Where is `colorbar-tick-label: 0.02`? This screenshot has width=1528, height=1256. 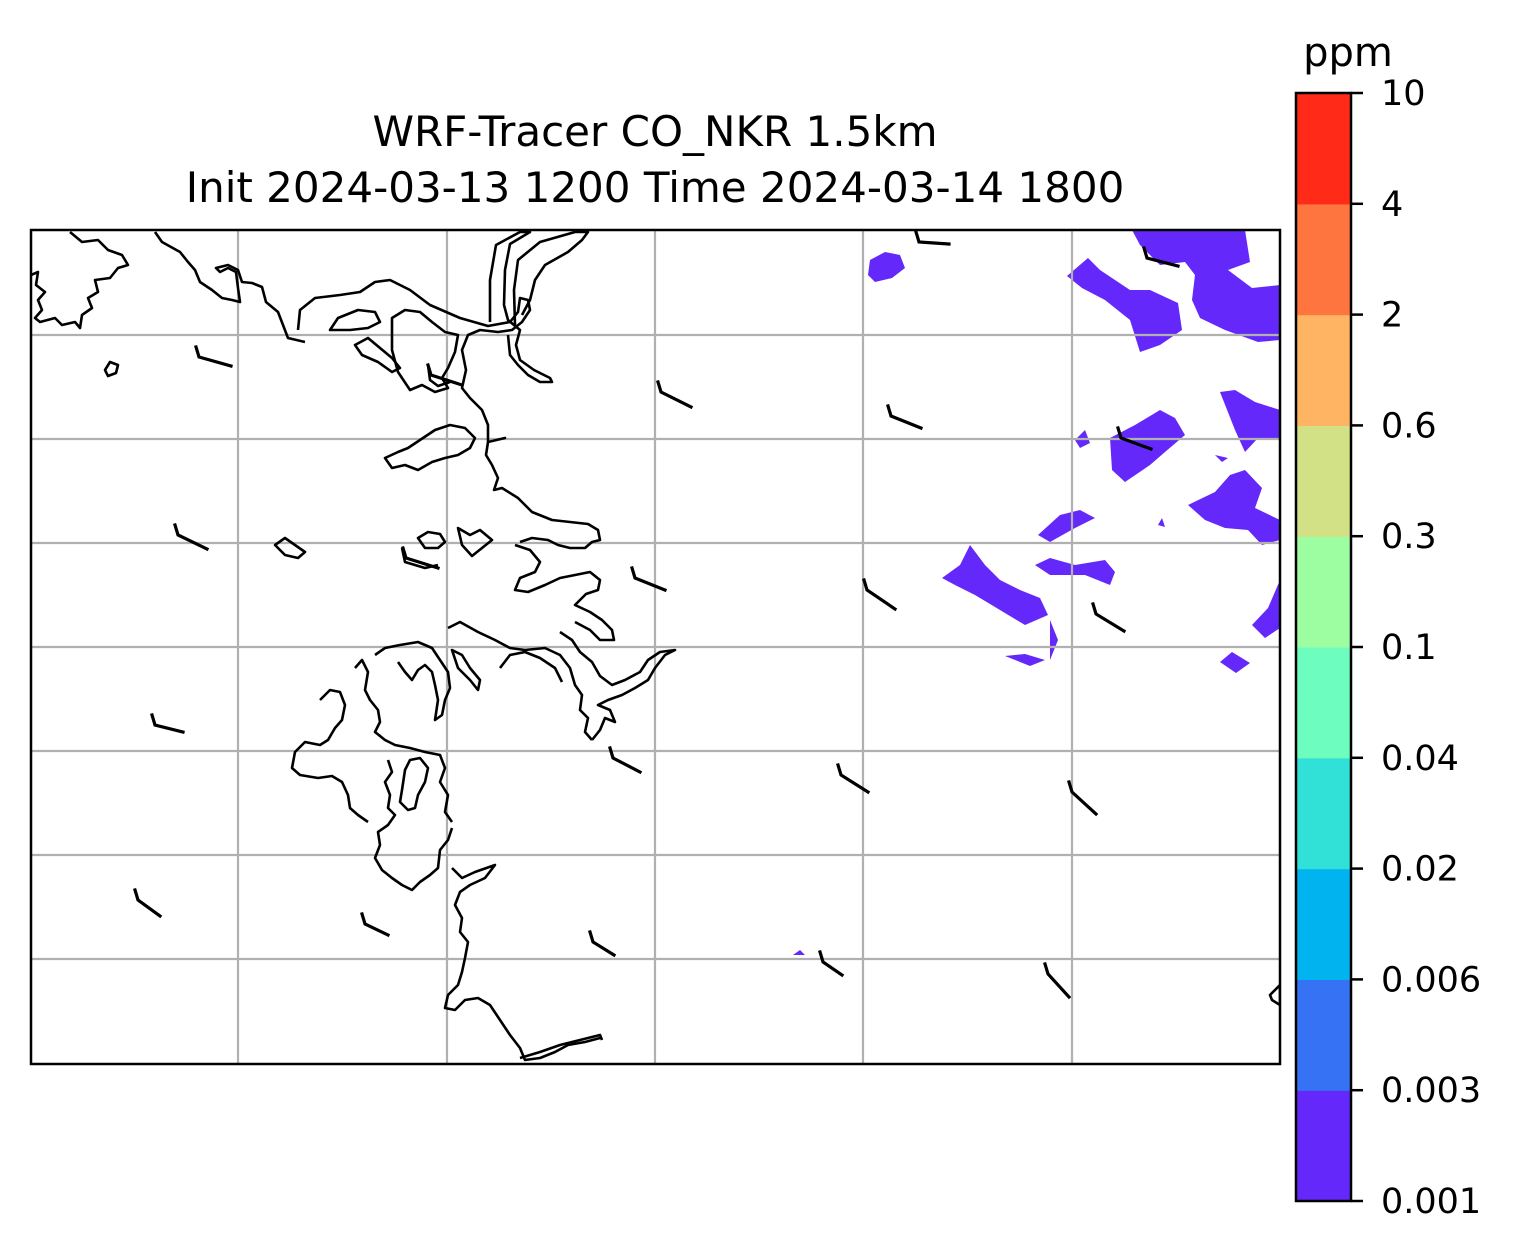 colorbar-tick-label: 0.02 is located at coordinates (1420, 870).